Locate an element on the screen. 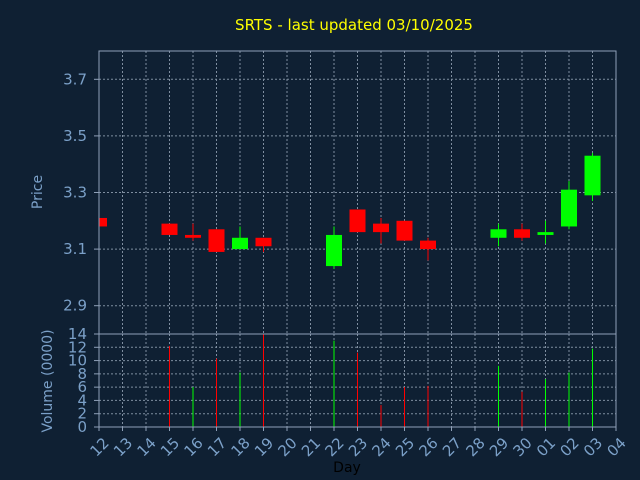 Image resolution: width=640 pixels, height=480 pixels. price-tick-label: 3.3 is located at coordinates (75, 193).